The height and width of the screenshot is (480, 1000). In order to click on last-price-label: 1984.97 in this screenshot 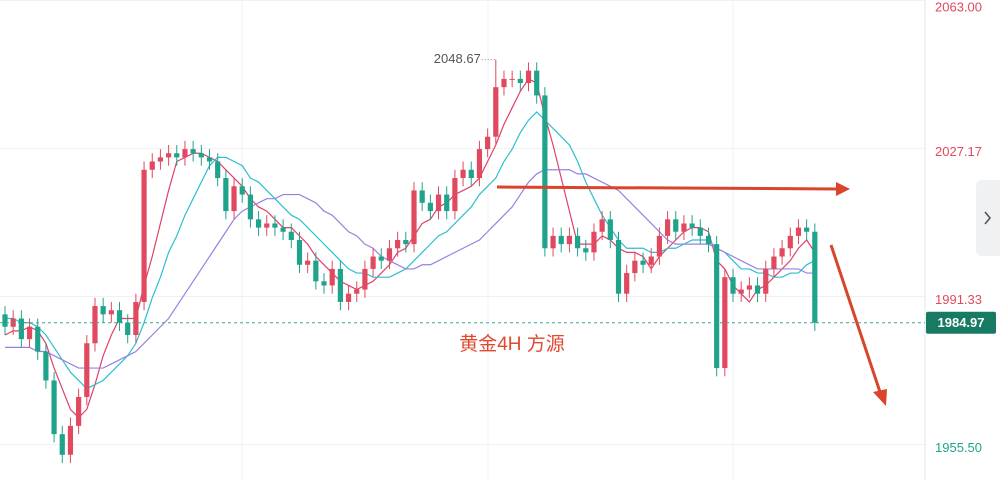, I will do `click(961, 322)`.